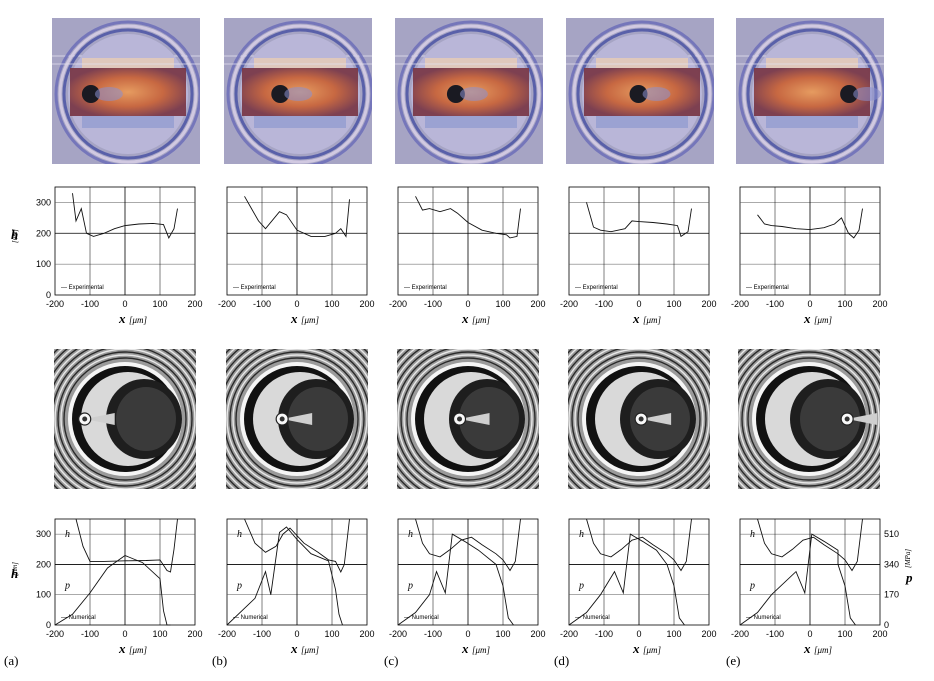  Describe the element at coordinates (562, 660) in the screenshot. I see `panel-label-d: (d)` at that location.